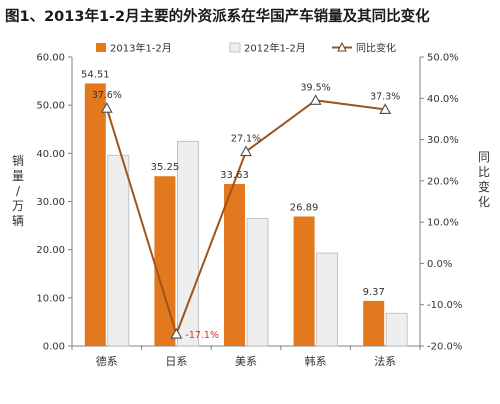 The image size is (500, 404). I want to click on legend: 2013年1-2月 2012年1-2月 同比变化, so click(246, 48).